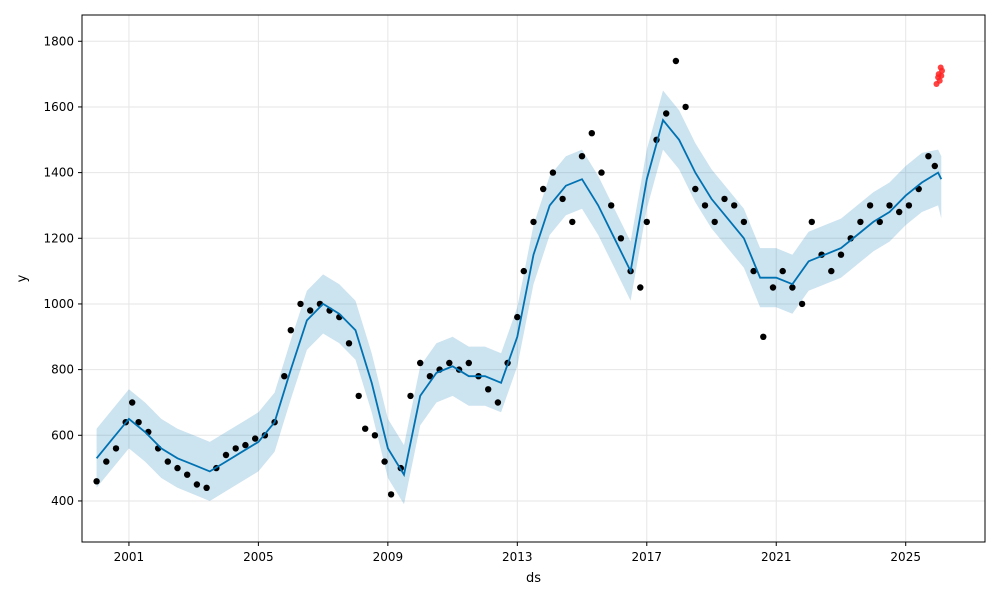 The width and height of the screenshot is (1000, 600). What do you see at coordinates (62, 370) in the screenshot?
I see `y-tick-label: 800` at bounding box center [62, 370].